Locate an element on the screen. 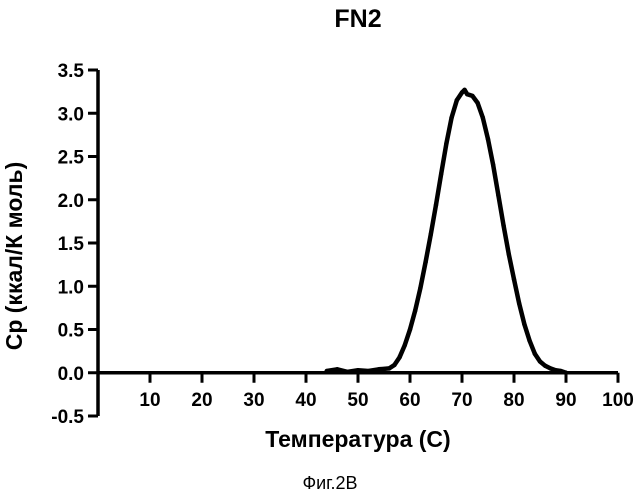  y-tick-label: 0.5 is located at coordinates (71, 331).